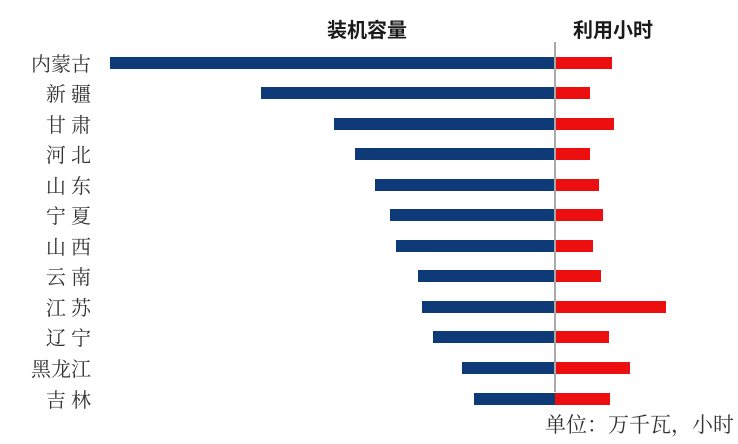 The width and height of the screenshot is (738, 444). What do you see at coordinates (367, 28) in the screenshot?
I see `capacity-column-title: 装机容量` at bounding box center [367, 28].